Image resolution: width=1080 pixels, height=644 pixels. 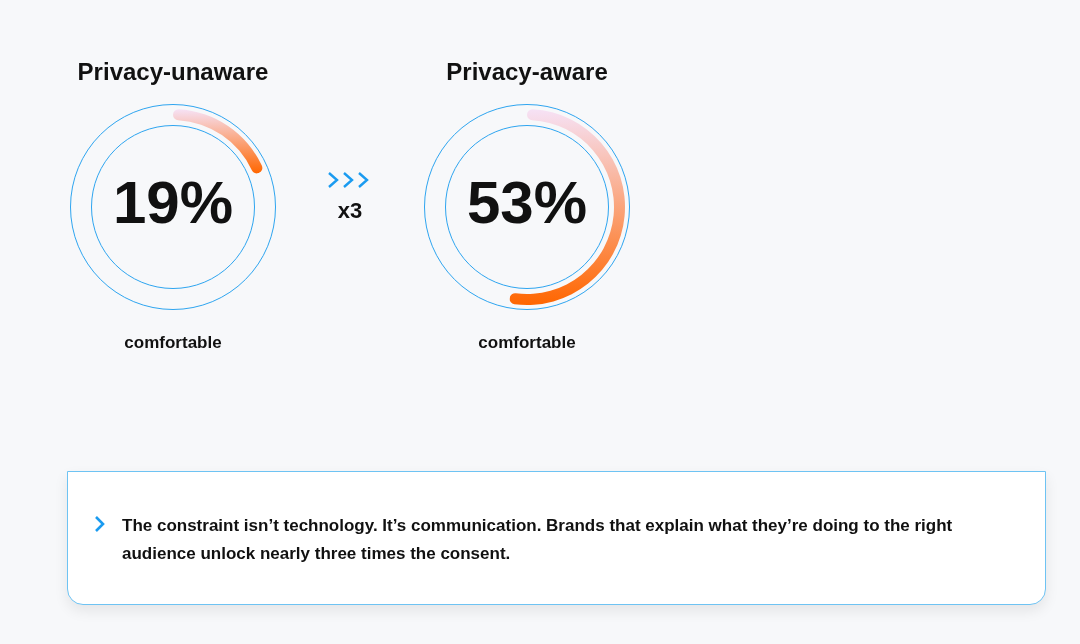 I want to click on chart-title: Privacy-aware, so click(x=527, y=71).